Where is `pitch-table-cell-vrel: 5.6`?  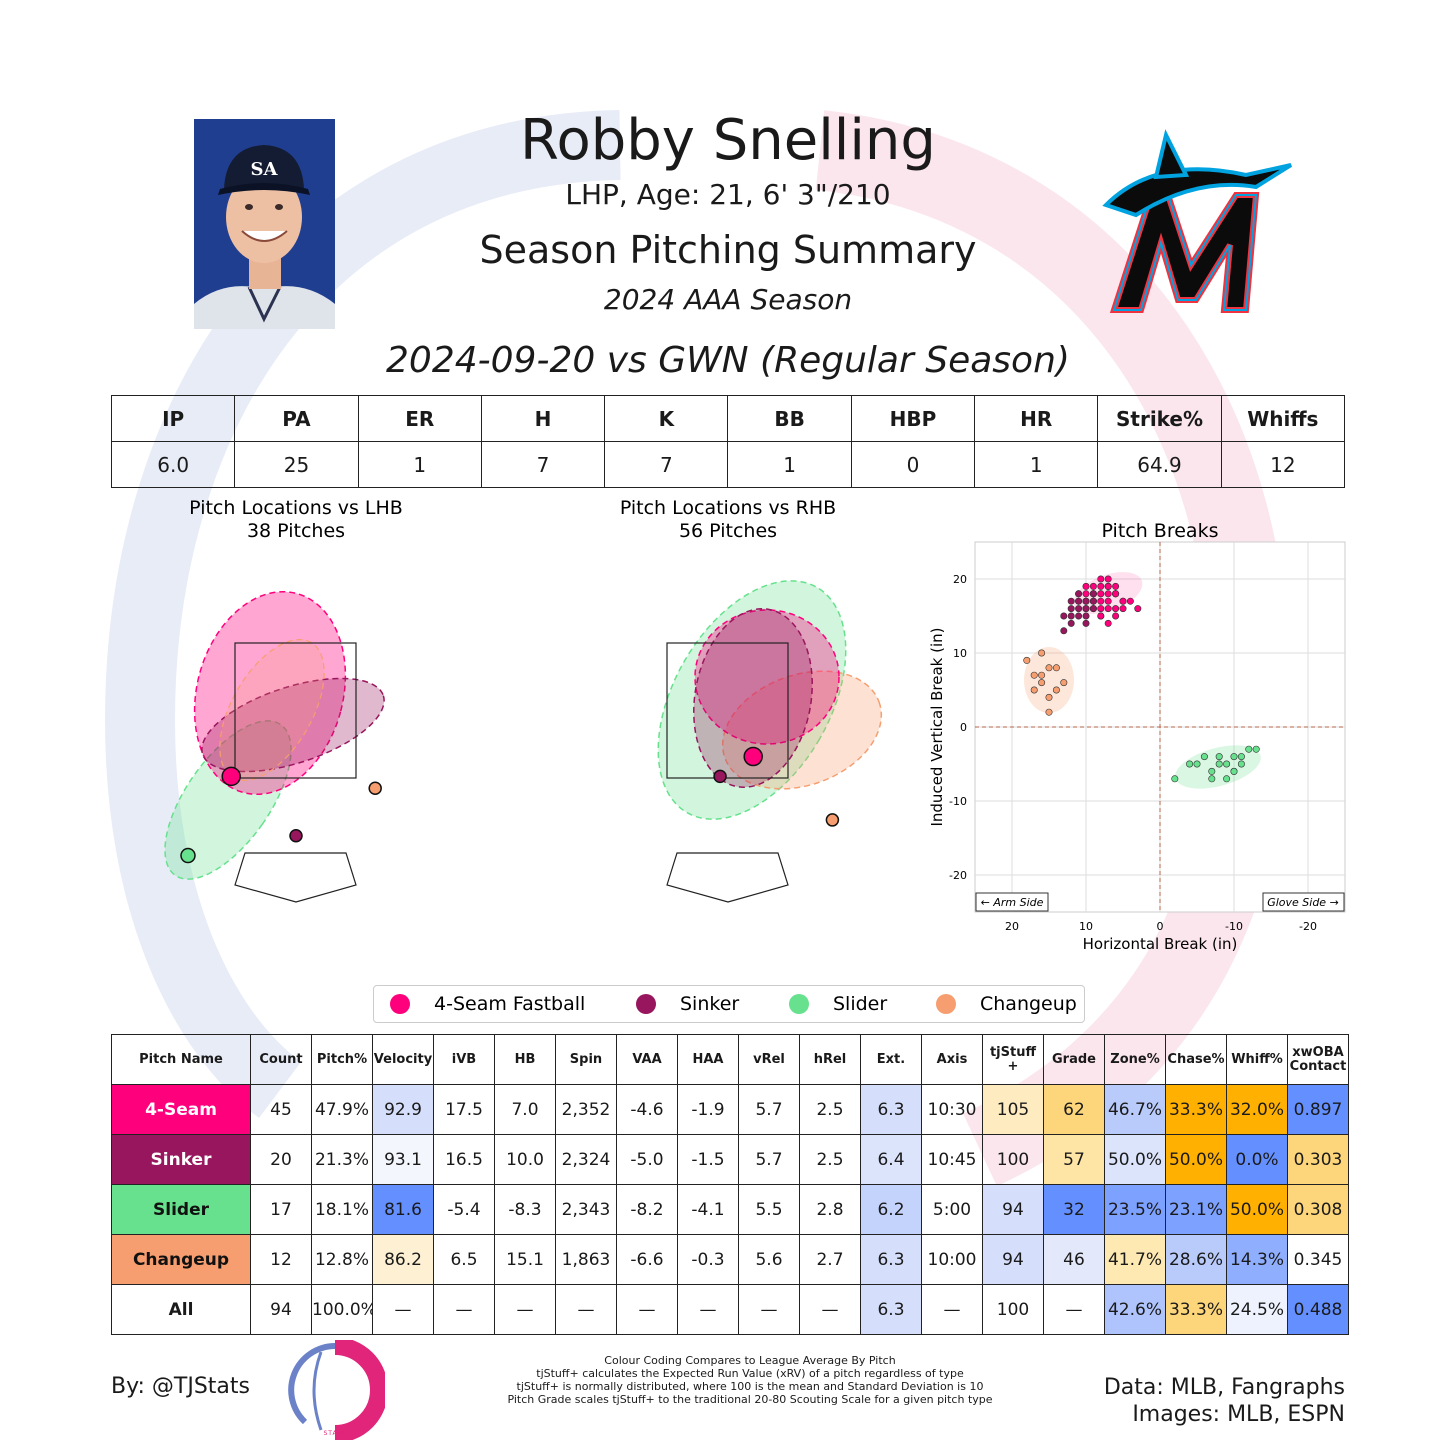
pitch-table-cell-vrel: 5.6 is located at coordinates (769, 1259).